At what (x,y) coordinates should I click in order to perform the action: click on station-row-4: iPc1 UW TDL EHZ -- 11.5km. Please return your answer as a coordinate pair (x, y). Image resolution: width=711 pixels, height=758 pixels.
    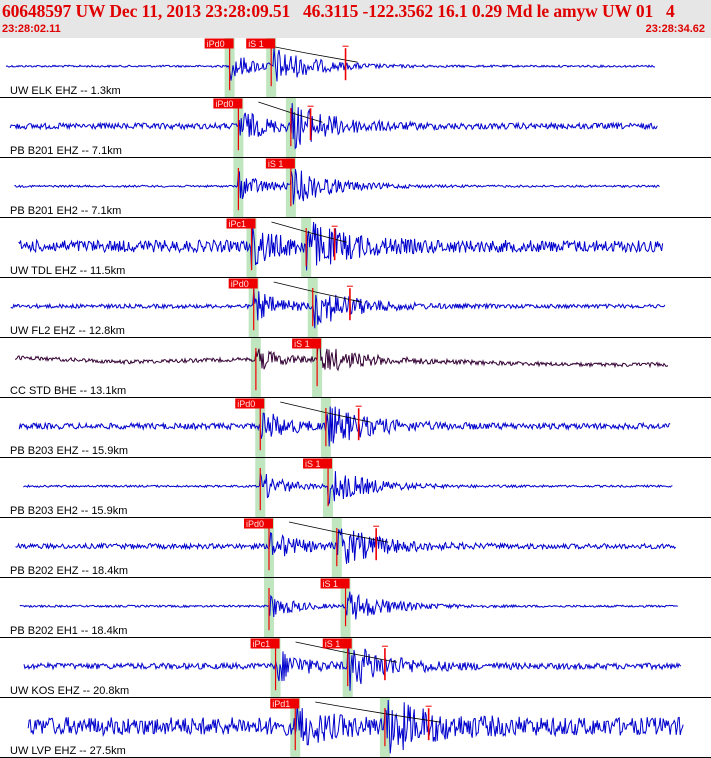
    Looking at the image, I should click on (355, 248).